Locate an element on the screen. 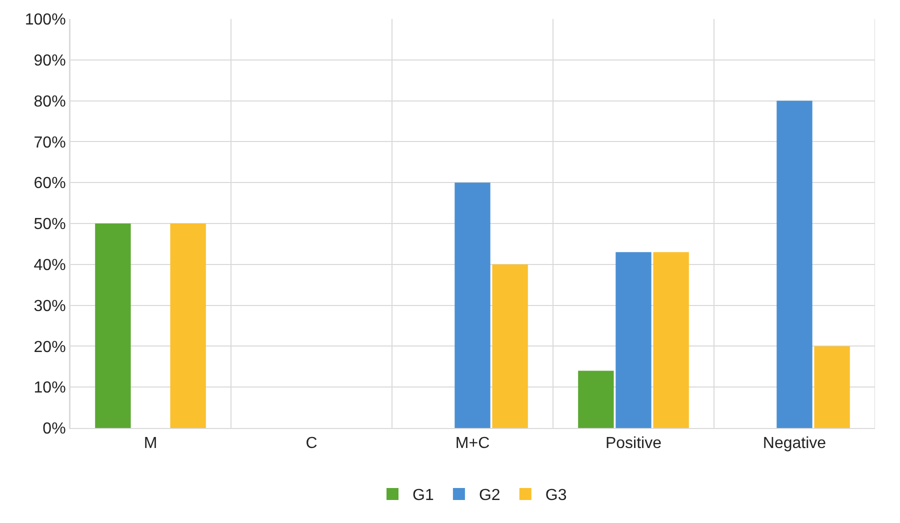 The width and height of the screenshot is (900, 523). y-tick-label: 10% is located at coordinates (50, 388).